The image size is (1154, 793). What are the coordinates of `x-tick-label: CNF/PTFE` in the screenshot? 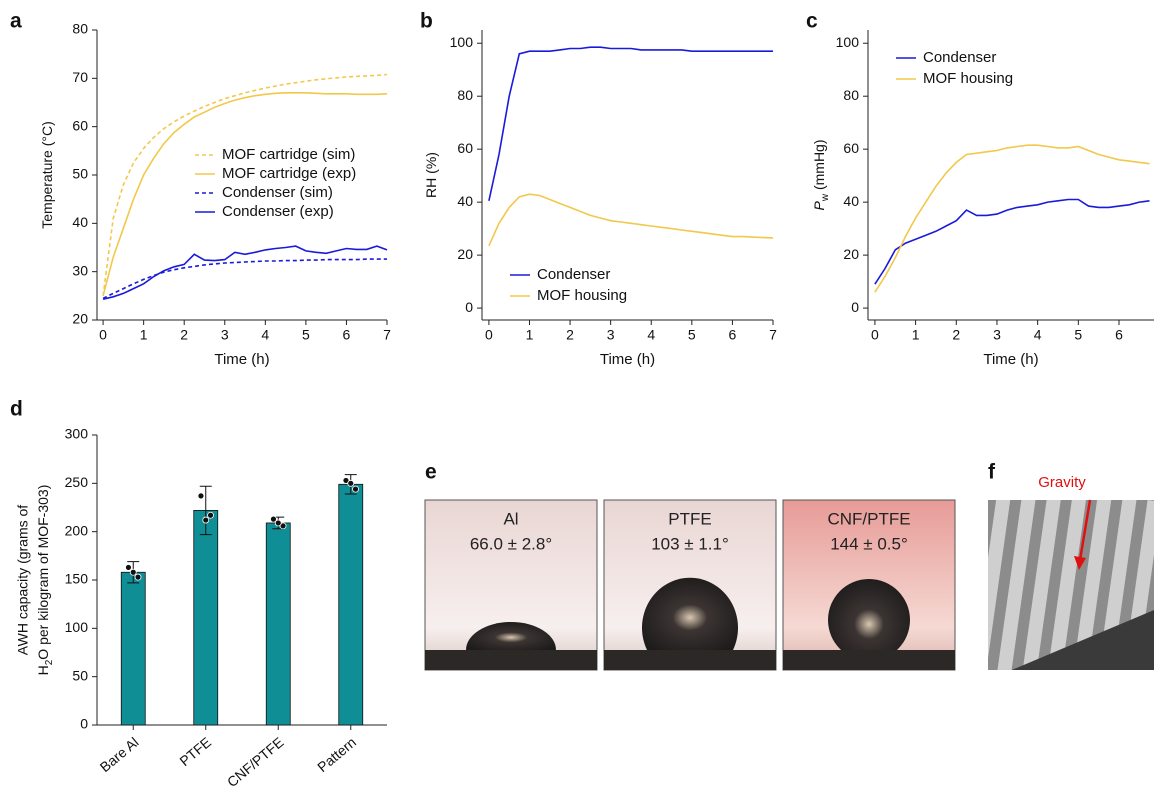 It's located at (255, 762).